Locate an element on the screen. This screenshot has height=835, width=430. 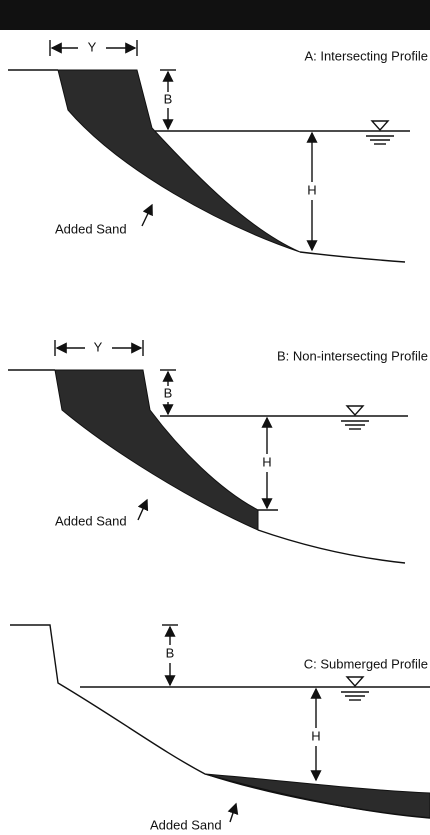
panel-title: A: Intersecting Profile is located at coordinates (366, 55).